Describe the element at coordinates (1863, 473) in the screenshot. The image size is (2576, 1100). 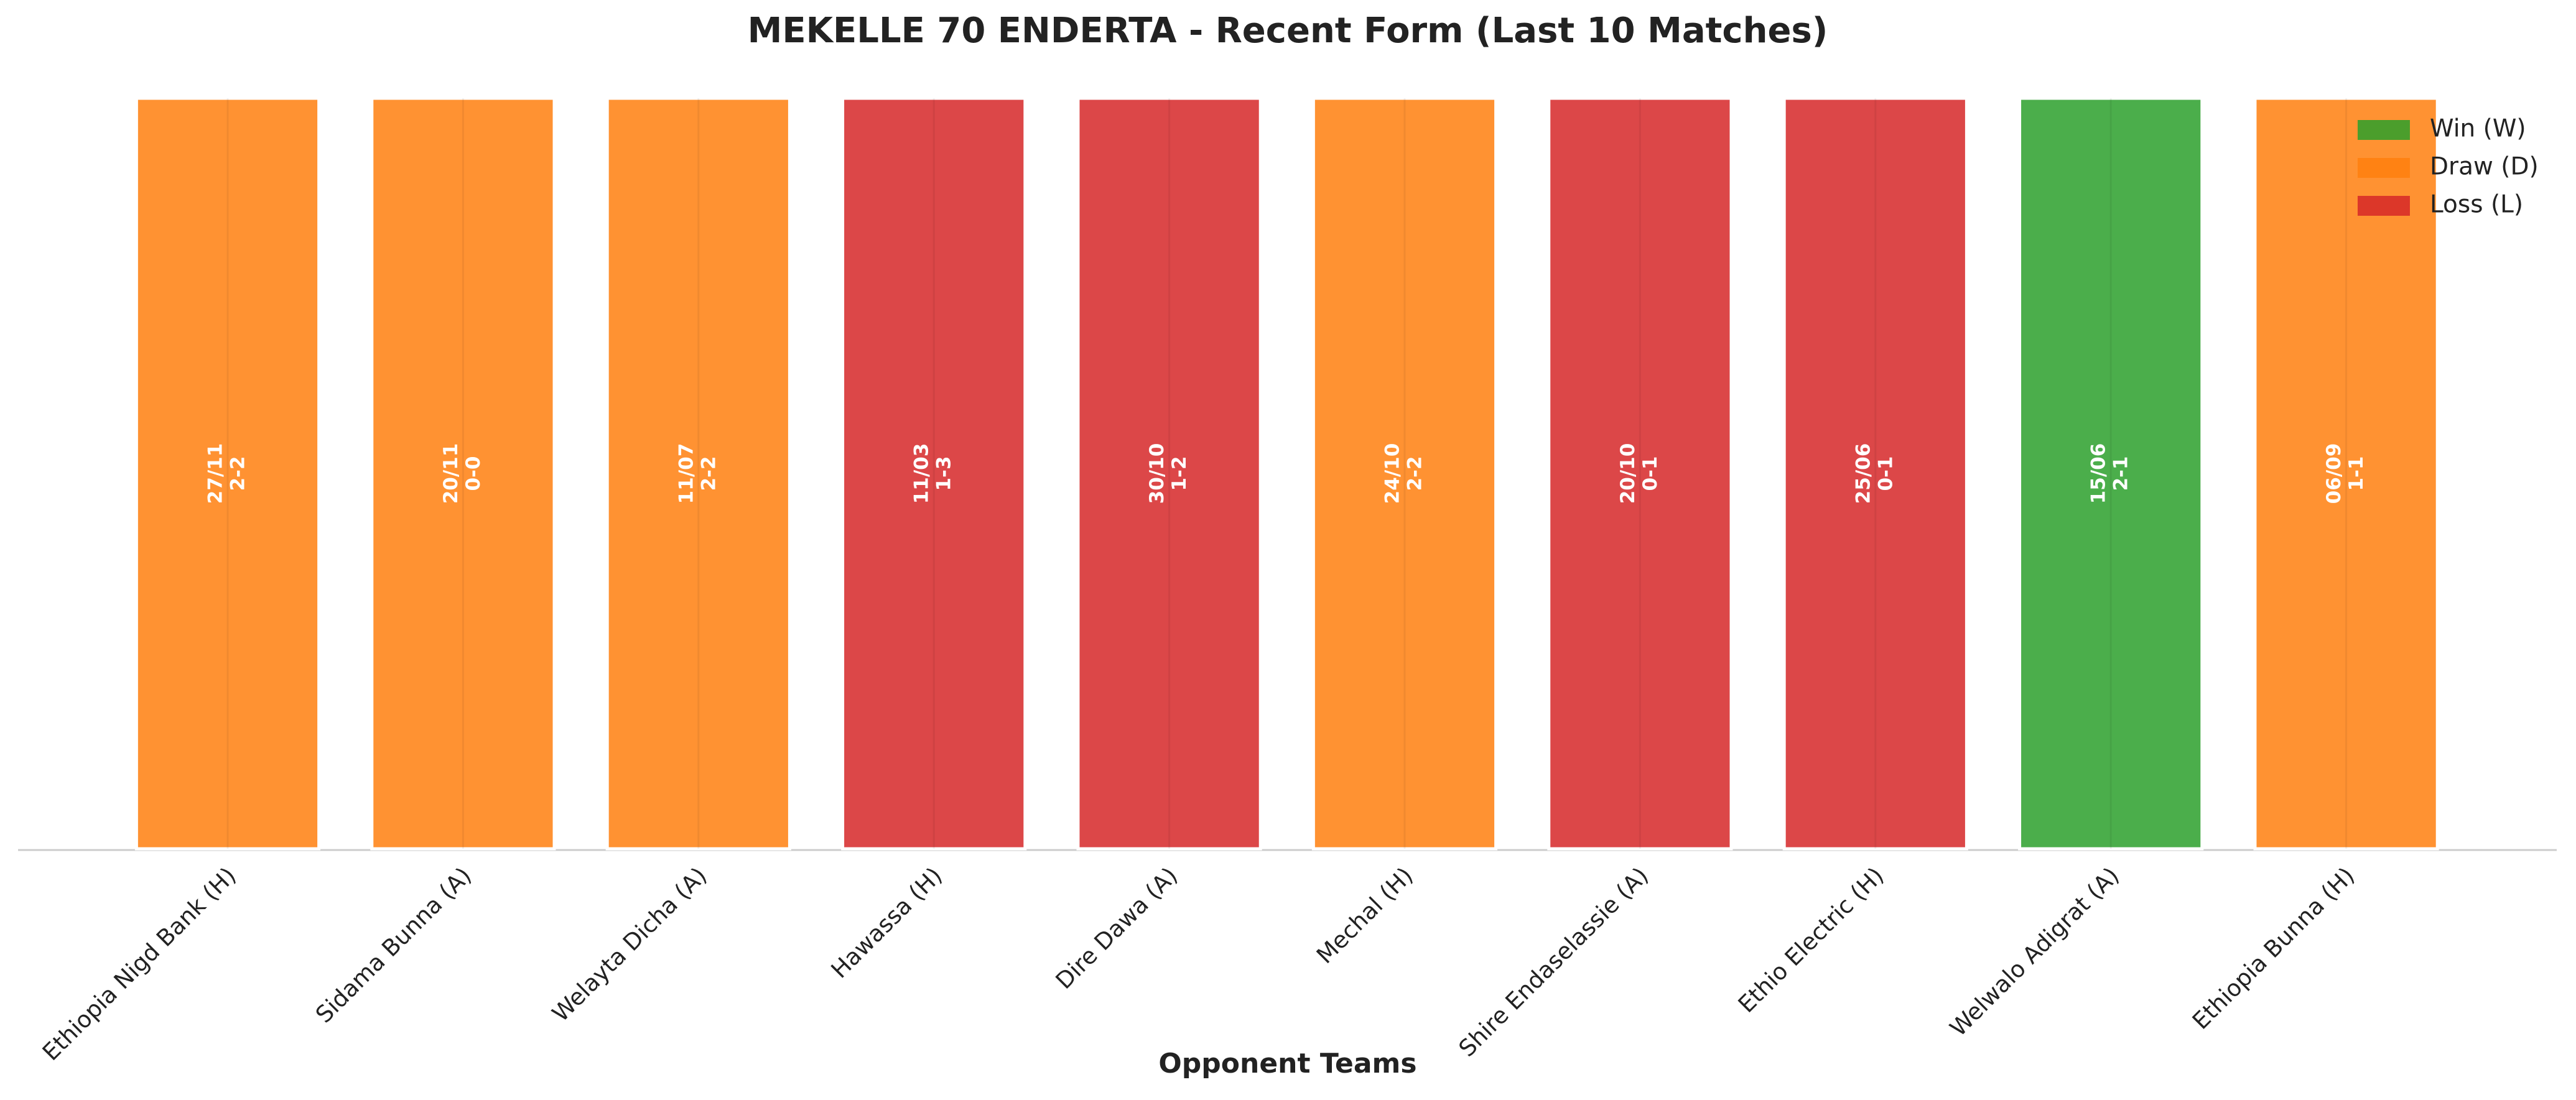
I see `bar-date-label: 25/06` at that location.